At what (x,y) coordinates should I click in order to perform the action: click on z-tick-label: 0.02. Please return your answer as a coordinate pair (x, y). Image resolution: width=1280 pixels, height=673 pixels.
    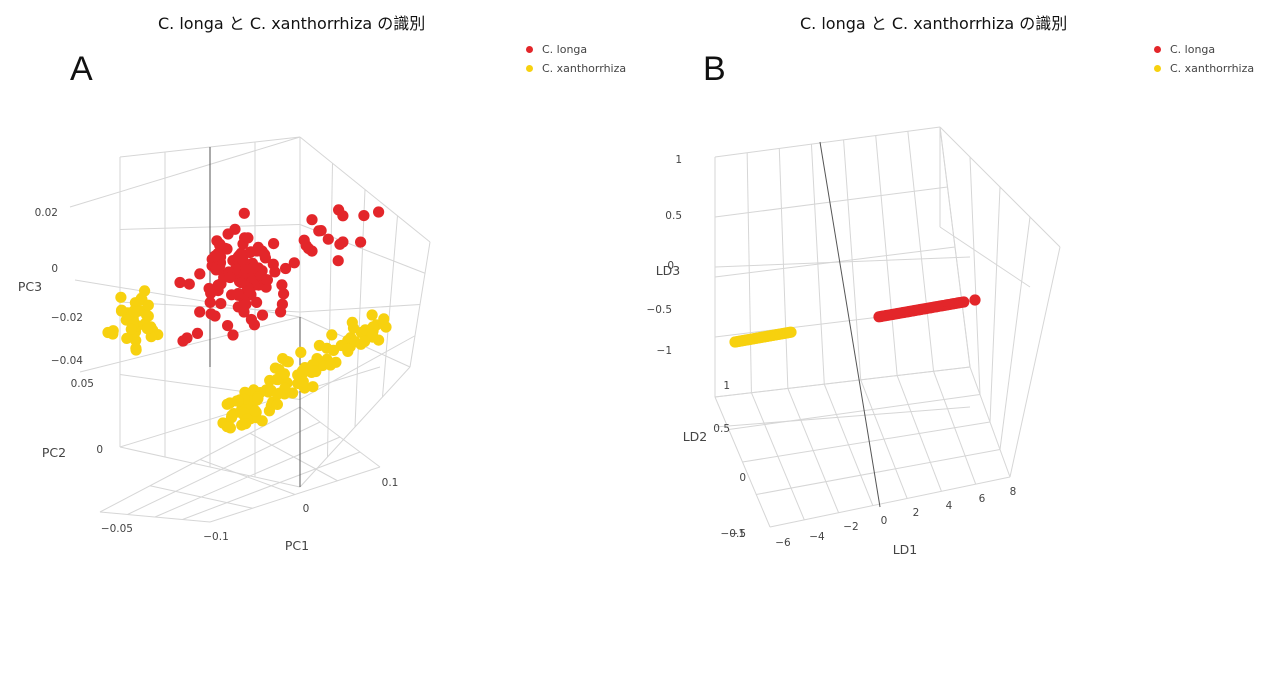
    Looking at the image, I should click on (46, 213).